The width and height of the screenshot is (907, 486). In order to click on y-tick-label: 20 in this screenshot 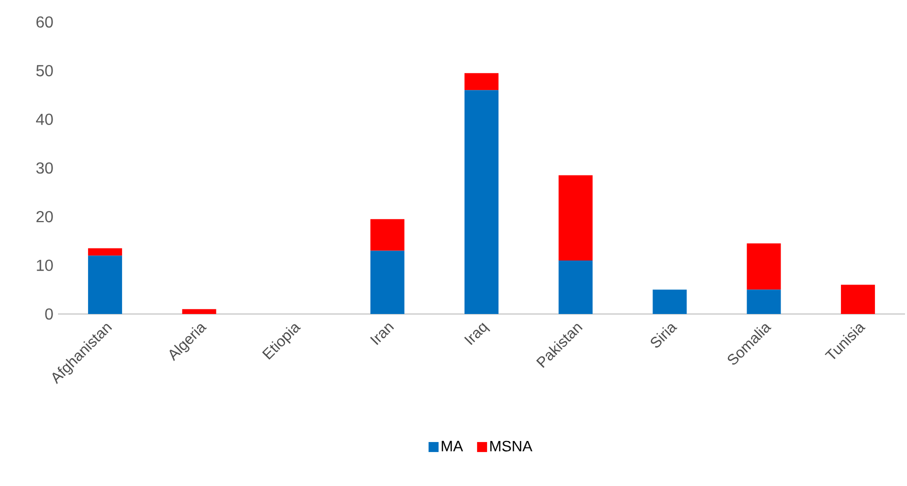, I will do `click(44, 216)`.